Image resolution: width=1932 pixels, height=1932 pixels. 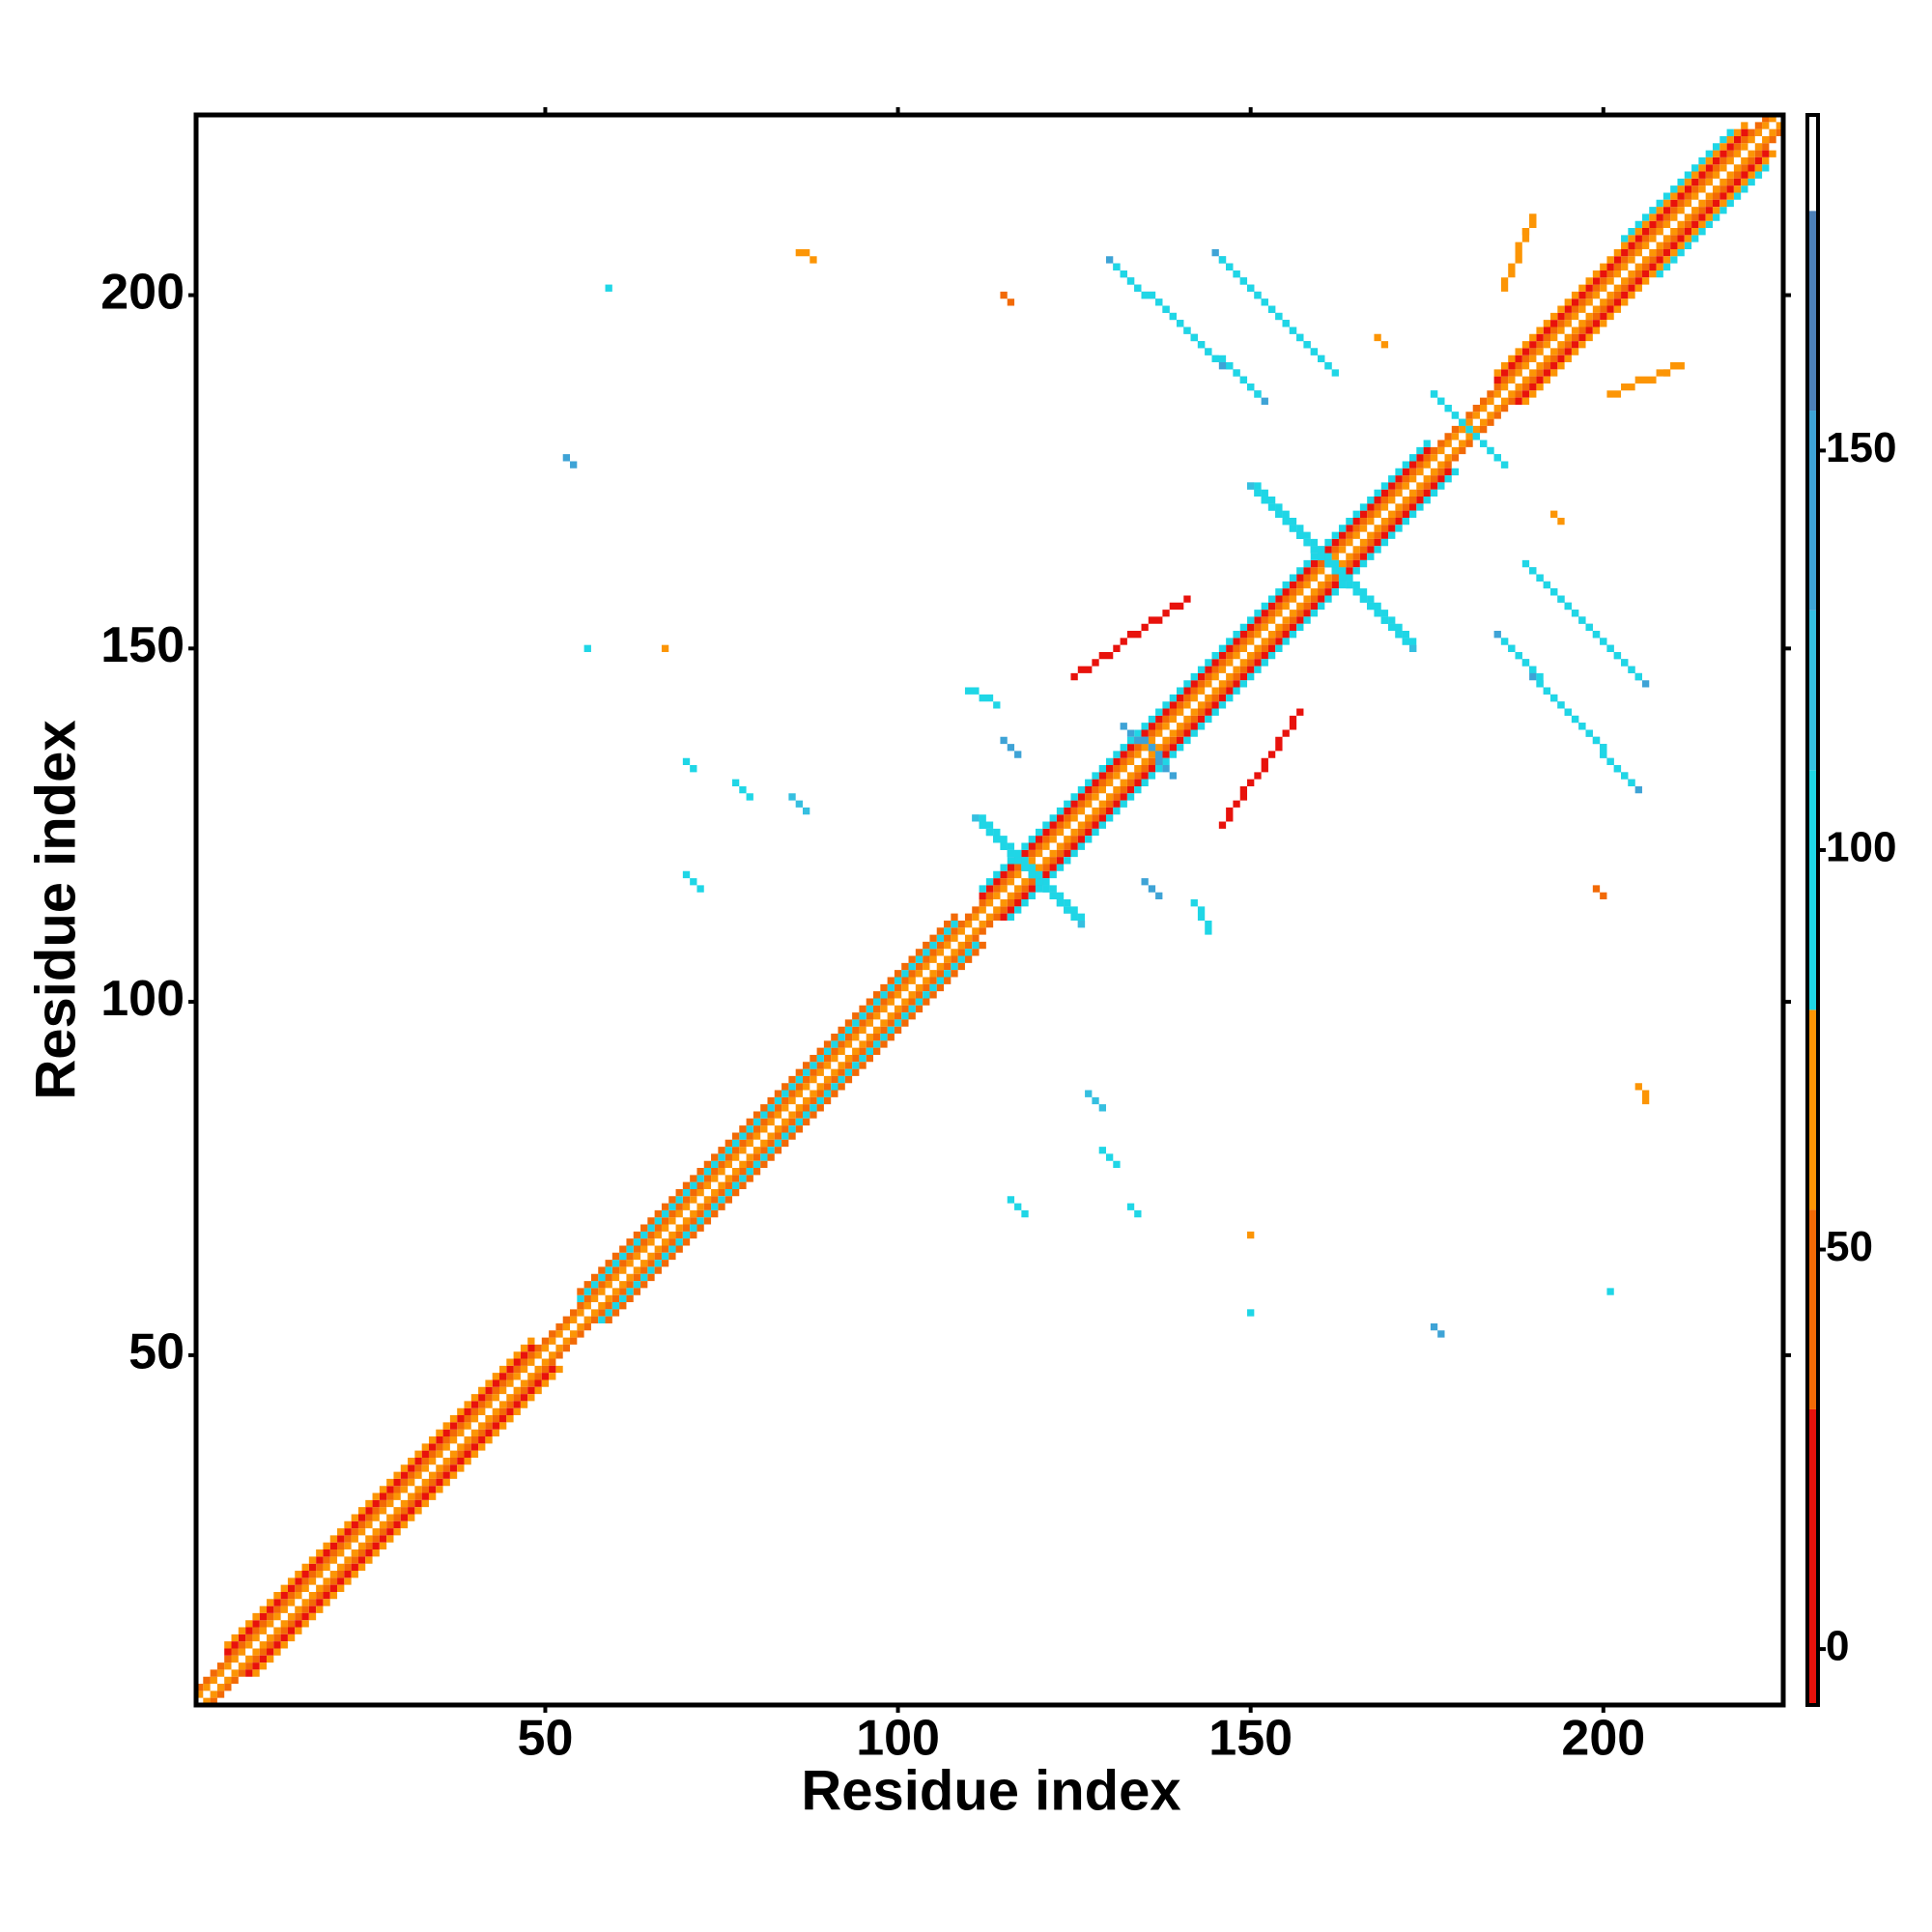 I want to click on y-tick-label: 100, so click(x=142, y=999).